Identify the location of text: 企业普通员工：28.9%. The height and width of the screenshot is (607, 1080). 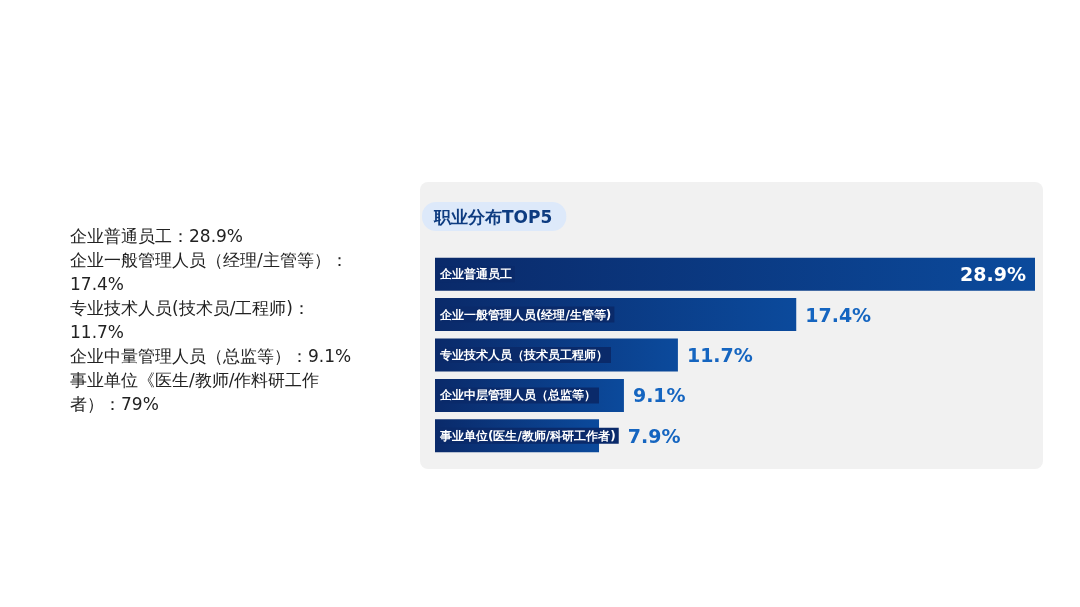
(157, 236).